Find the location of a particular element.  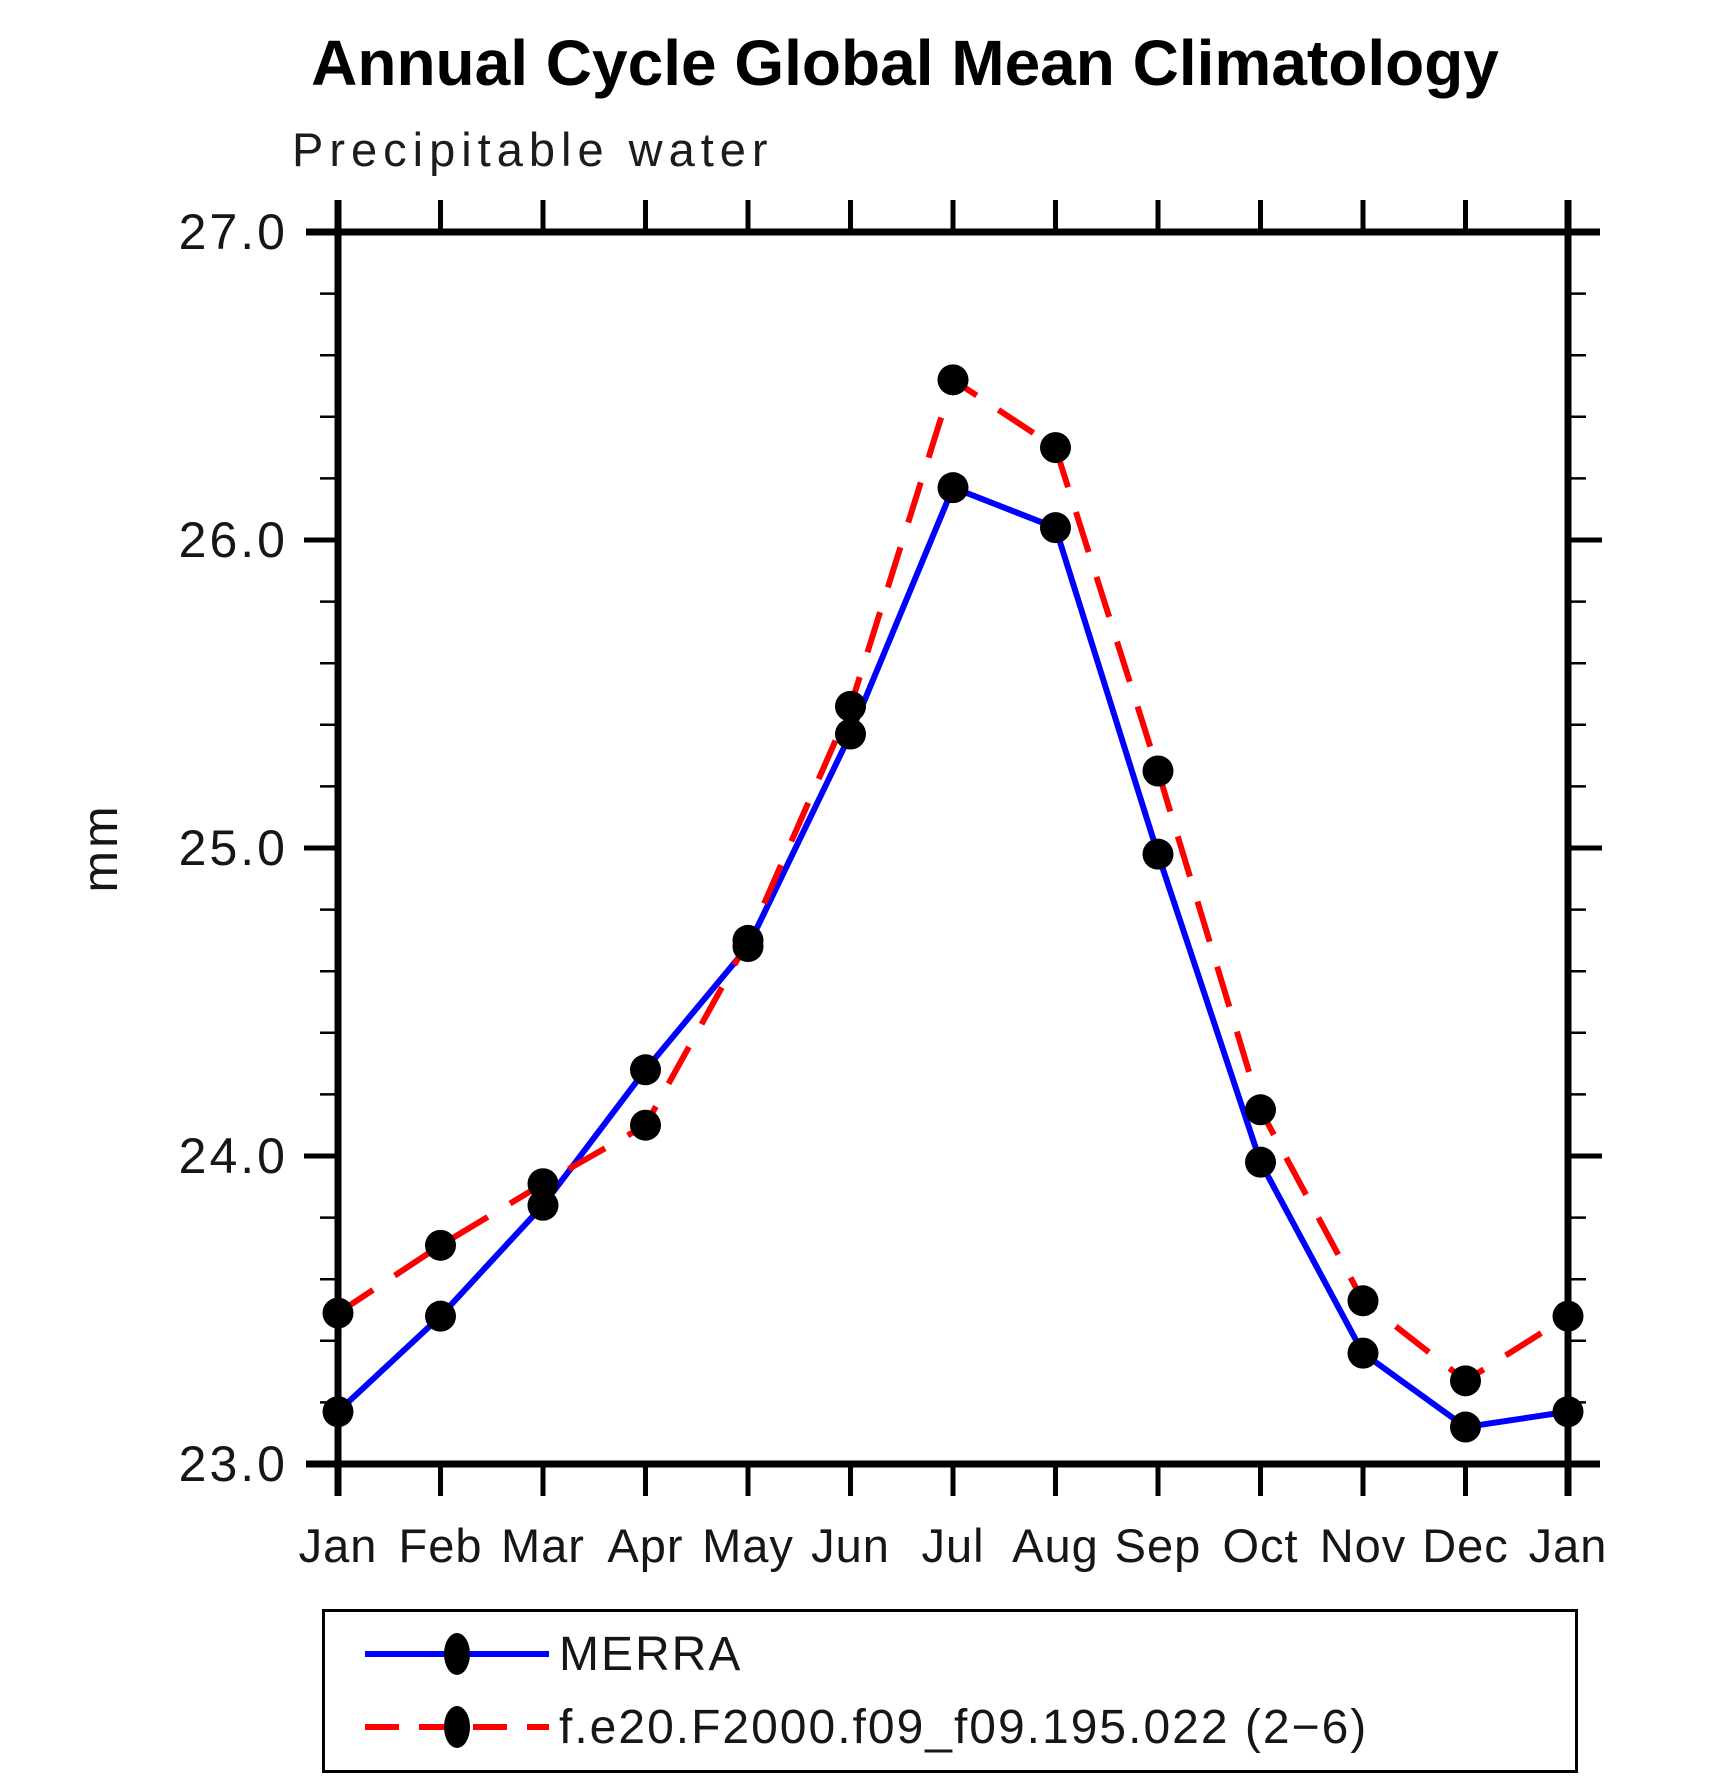

legend-sample-merra is located at coordinates (457, 1654).